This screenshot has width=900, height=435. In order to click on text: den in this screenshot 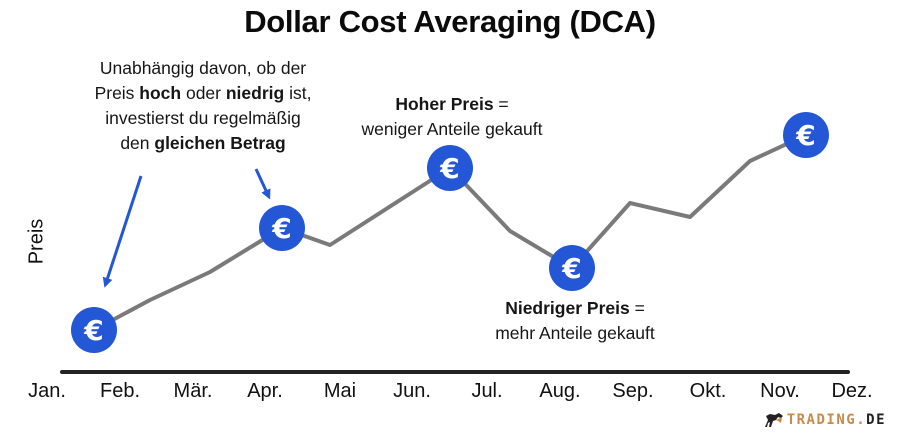, I will do `click(137, 143)`.